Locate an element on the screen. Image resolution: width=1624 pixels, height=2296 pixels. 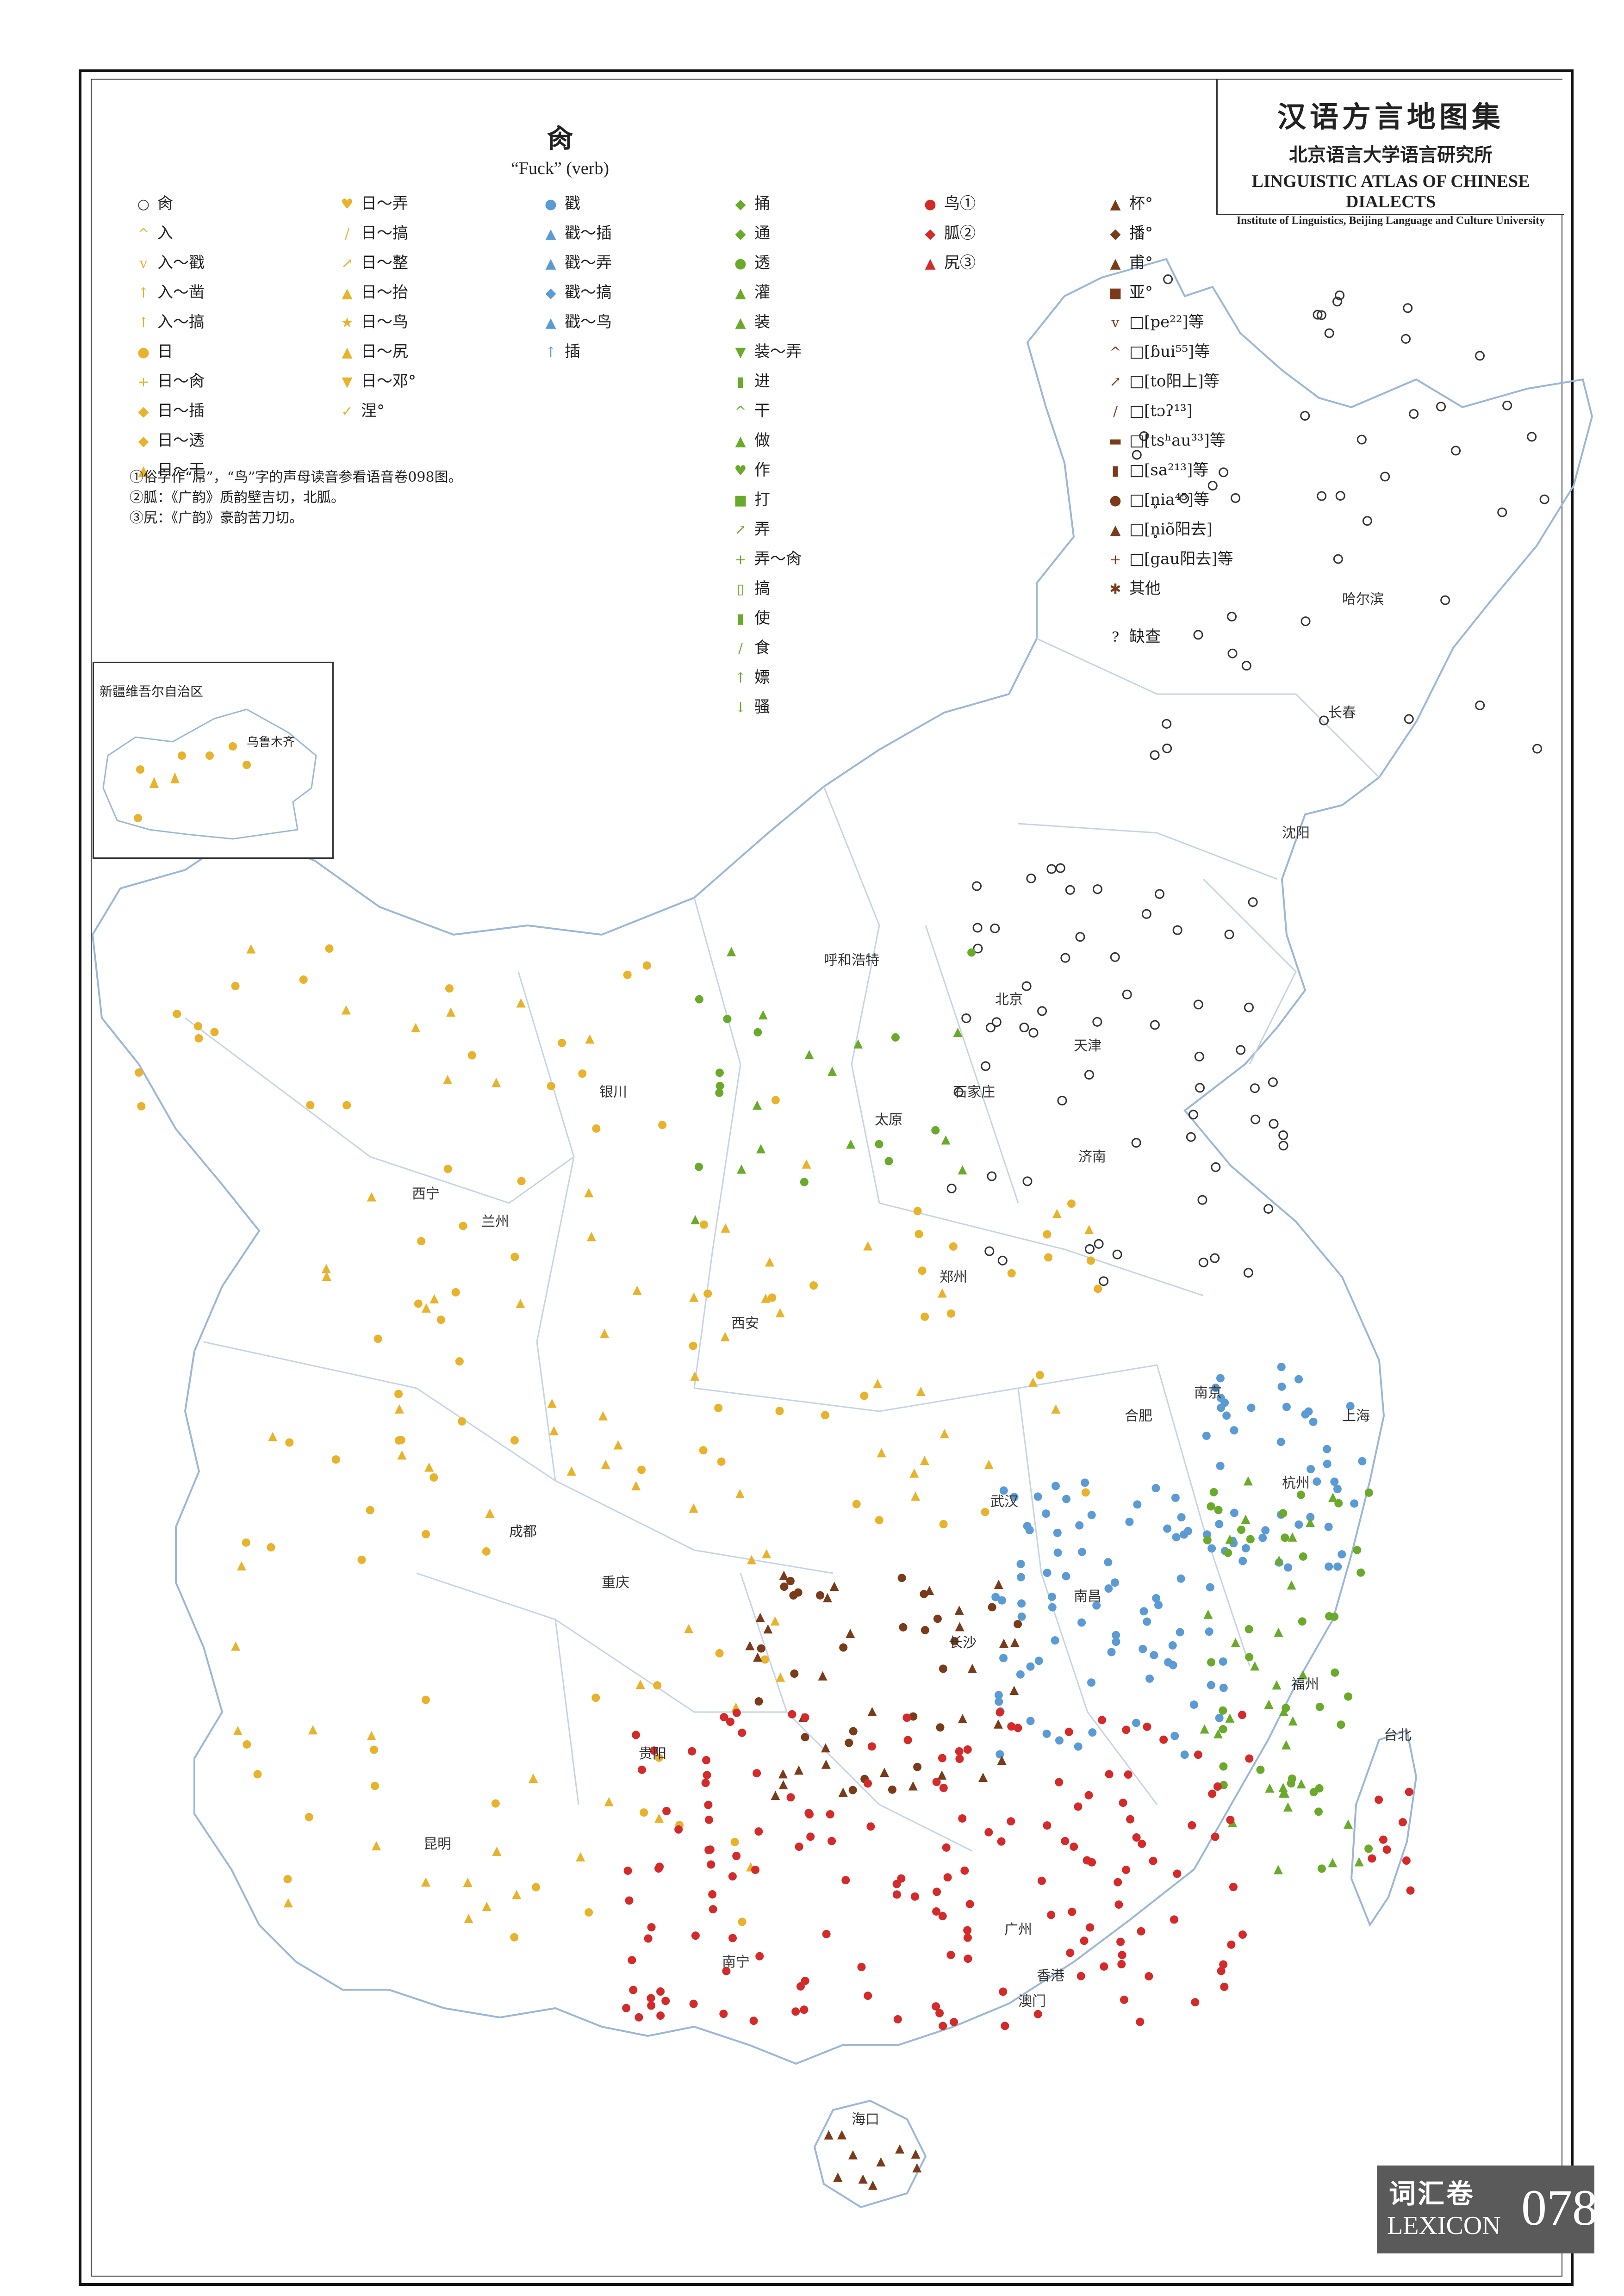
legend-symbol-icon: + is located at coordinates (740, 560).